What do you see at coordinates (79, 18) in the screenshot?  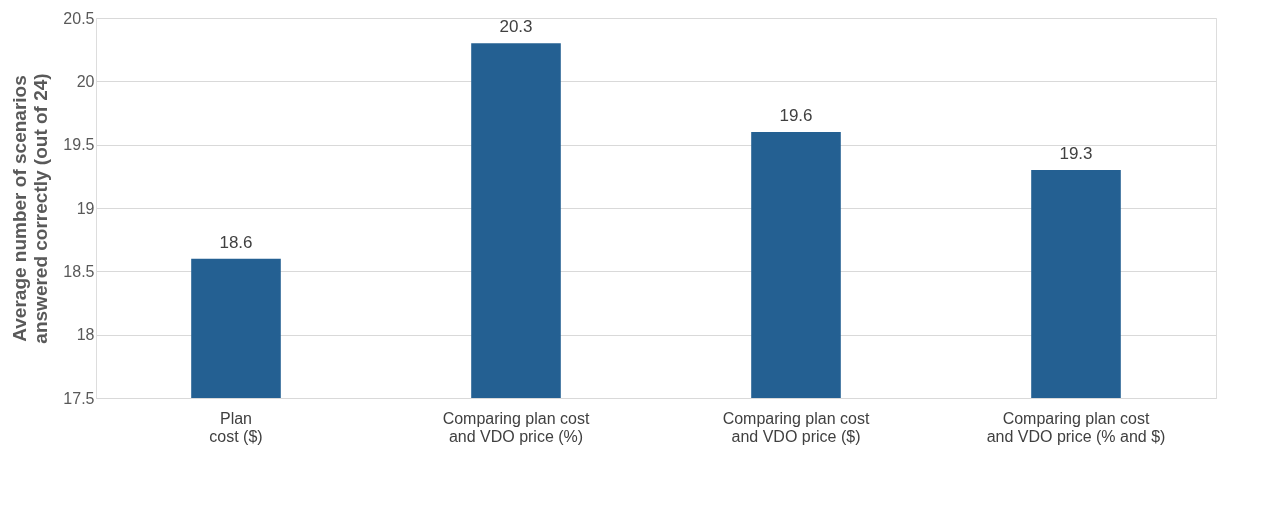 I see `y-tick-label: 20.5` at bounding box center [79, 18].